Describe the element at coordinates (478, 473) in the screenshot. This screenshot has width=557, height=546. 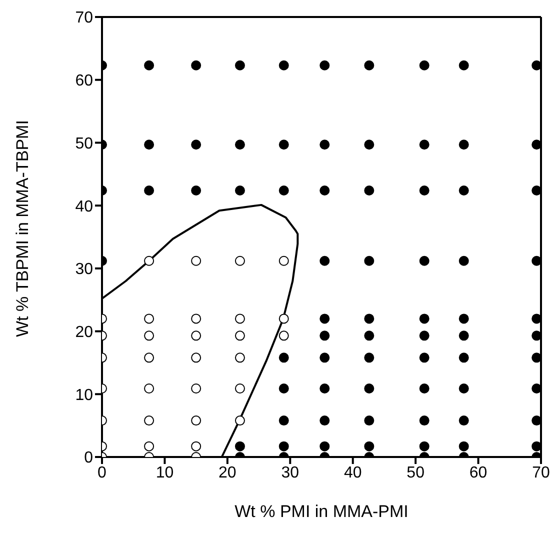
I see `x-tick-label: 60` at that location.